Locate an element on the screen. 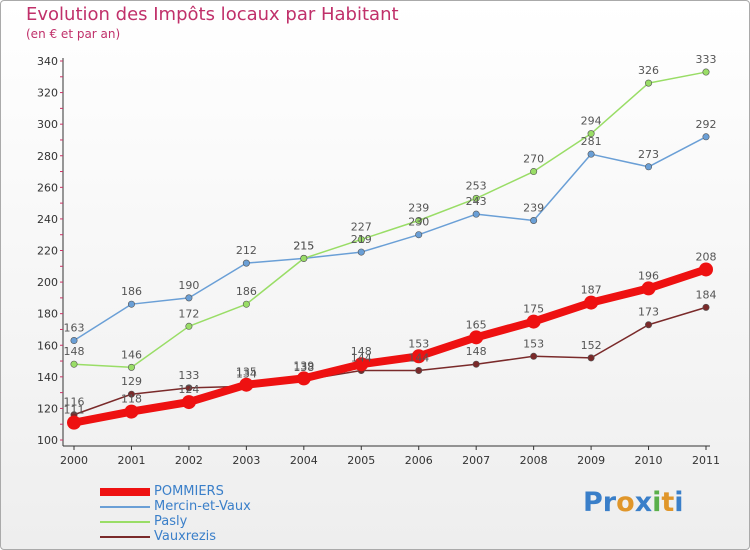 This screenshot has width=750, height=550. data-label: 152 is located at coordinates (591, 345).